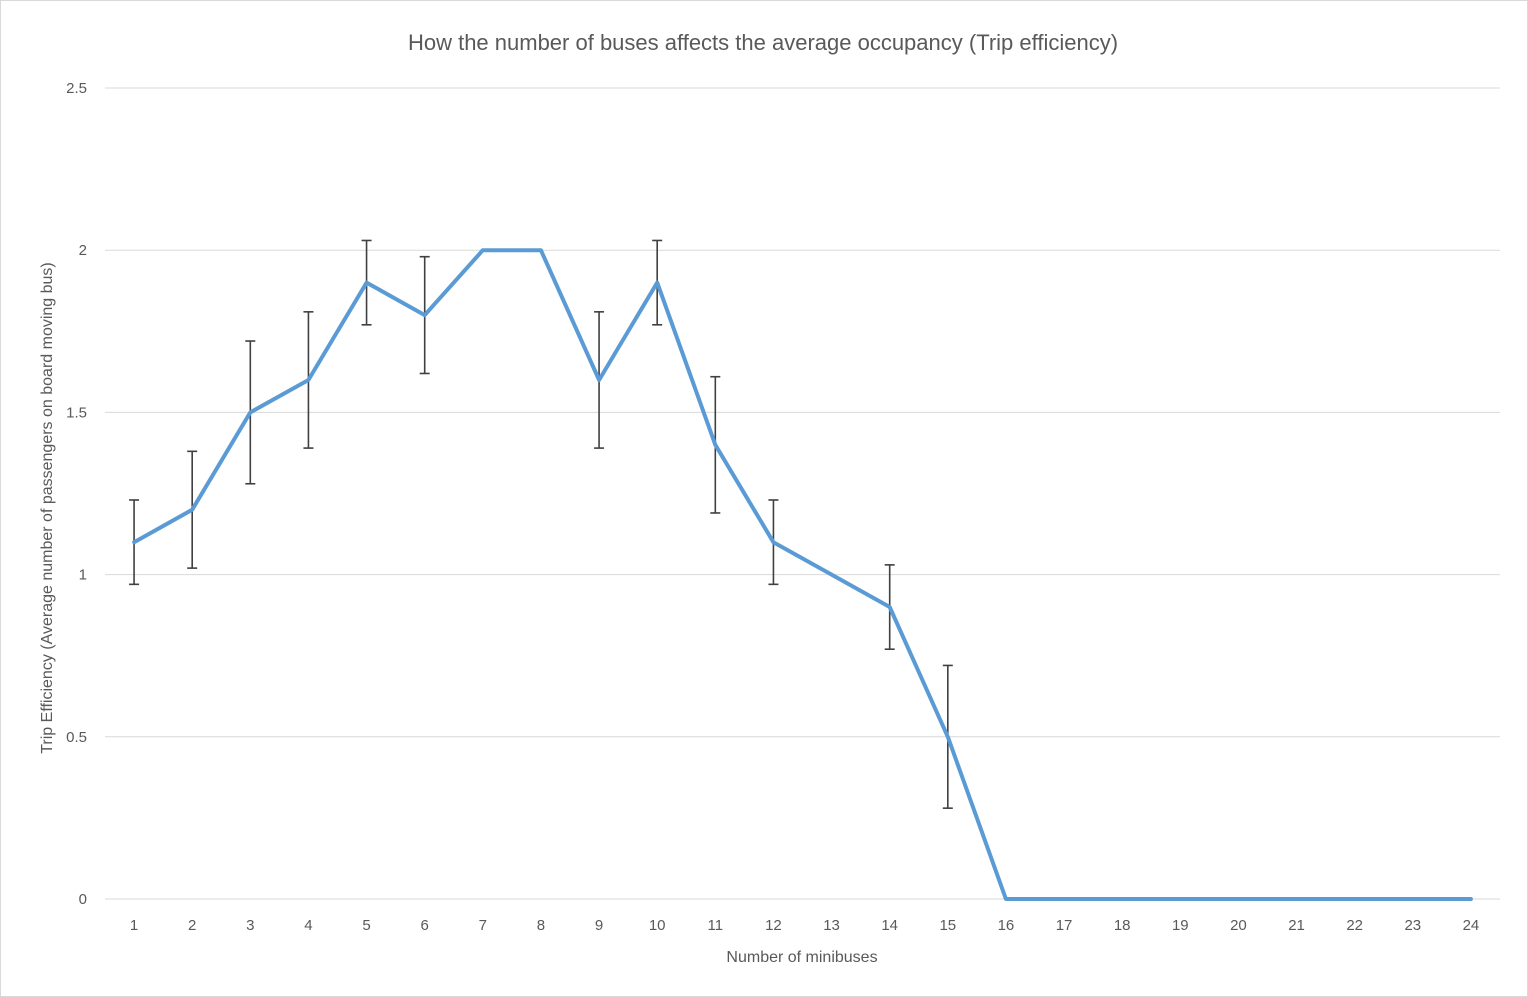  What do you see at coordinates (947, 925) in the screenshot?
I see `x-tick-label: 15` at bounding box center [947, 925].